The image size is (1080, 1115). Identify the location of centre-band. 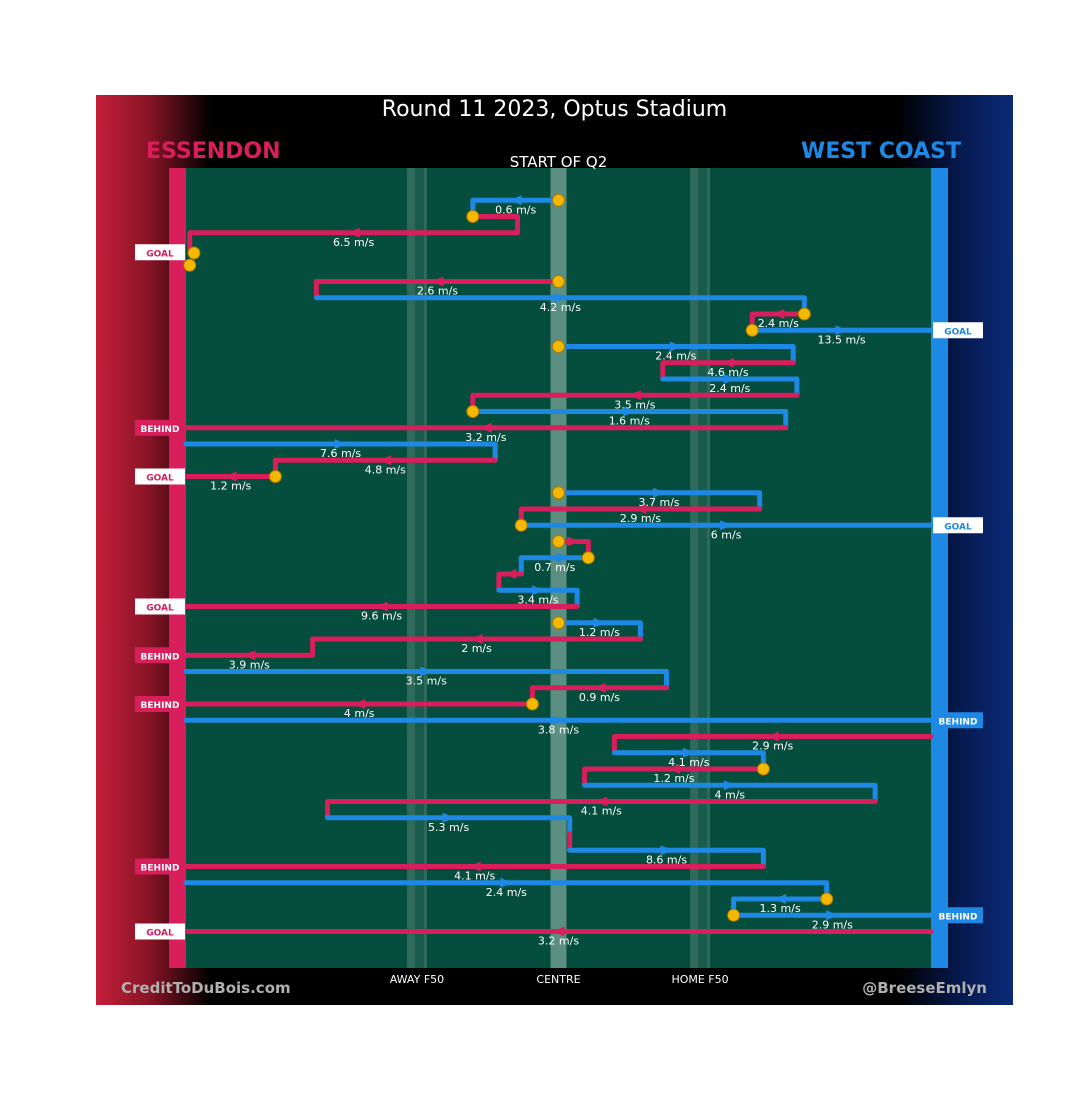
(558, 568).